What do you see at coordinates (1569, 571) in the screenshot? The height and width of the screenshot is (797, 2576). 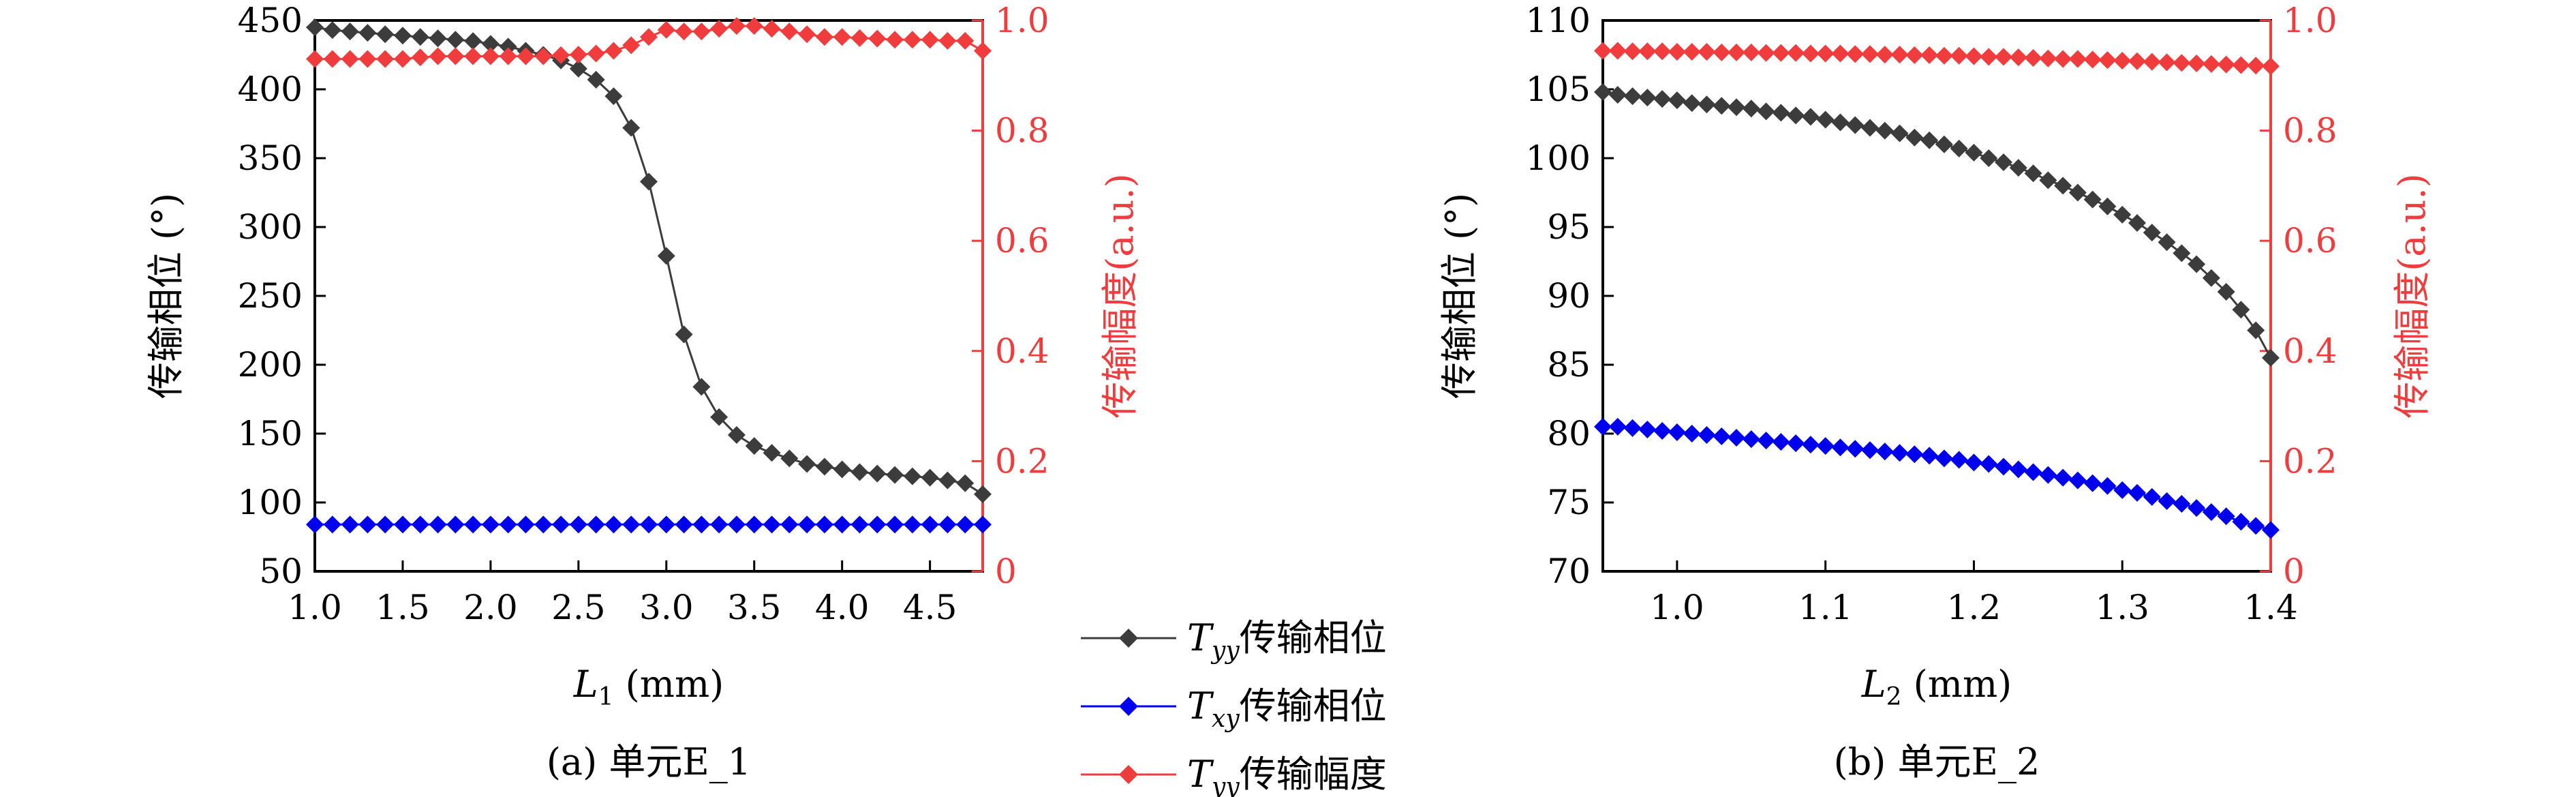 I see `y-tick-label-left: 70` at bounding box center [1569, 571].